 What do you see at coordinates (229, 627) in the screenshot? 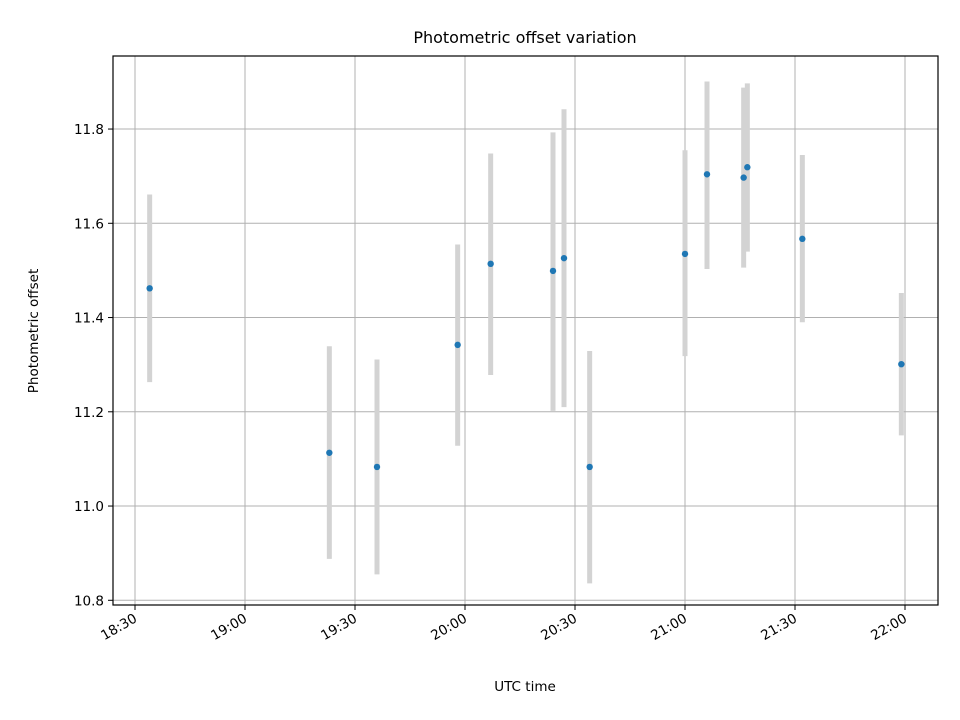
I see `x-tick-label: 19:00` at bounding box center [229, 627].